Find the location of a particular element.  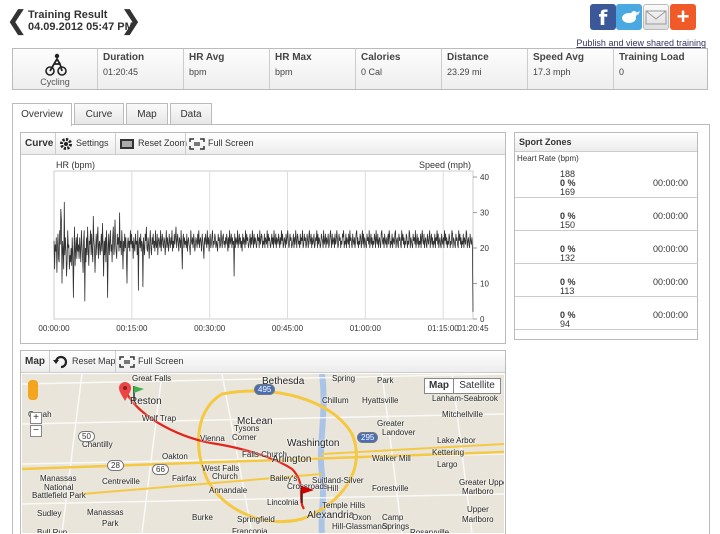

zone-row: 0 % 132 00:00:00 is located at coordinates (606, 247).